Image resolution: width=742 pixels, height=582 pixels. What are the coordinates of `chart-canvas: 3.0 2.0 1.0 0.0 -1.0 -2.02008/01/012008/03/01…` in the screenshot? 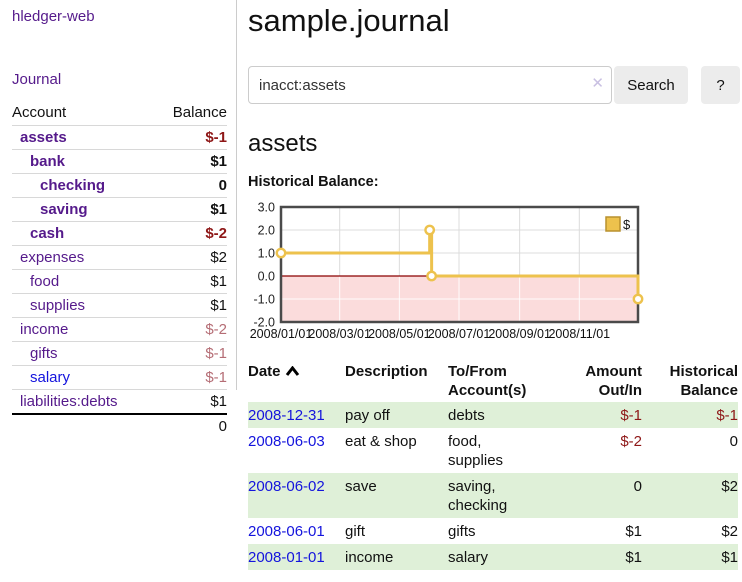 It's located at (447, 271).